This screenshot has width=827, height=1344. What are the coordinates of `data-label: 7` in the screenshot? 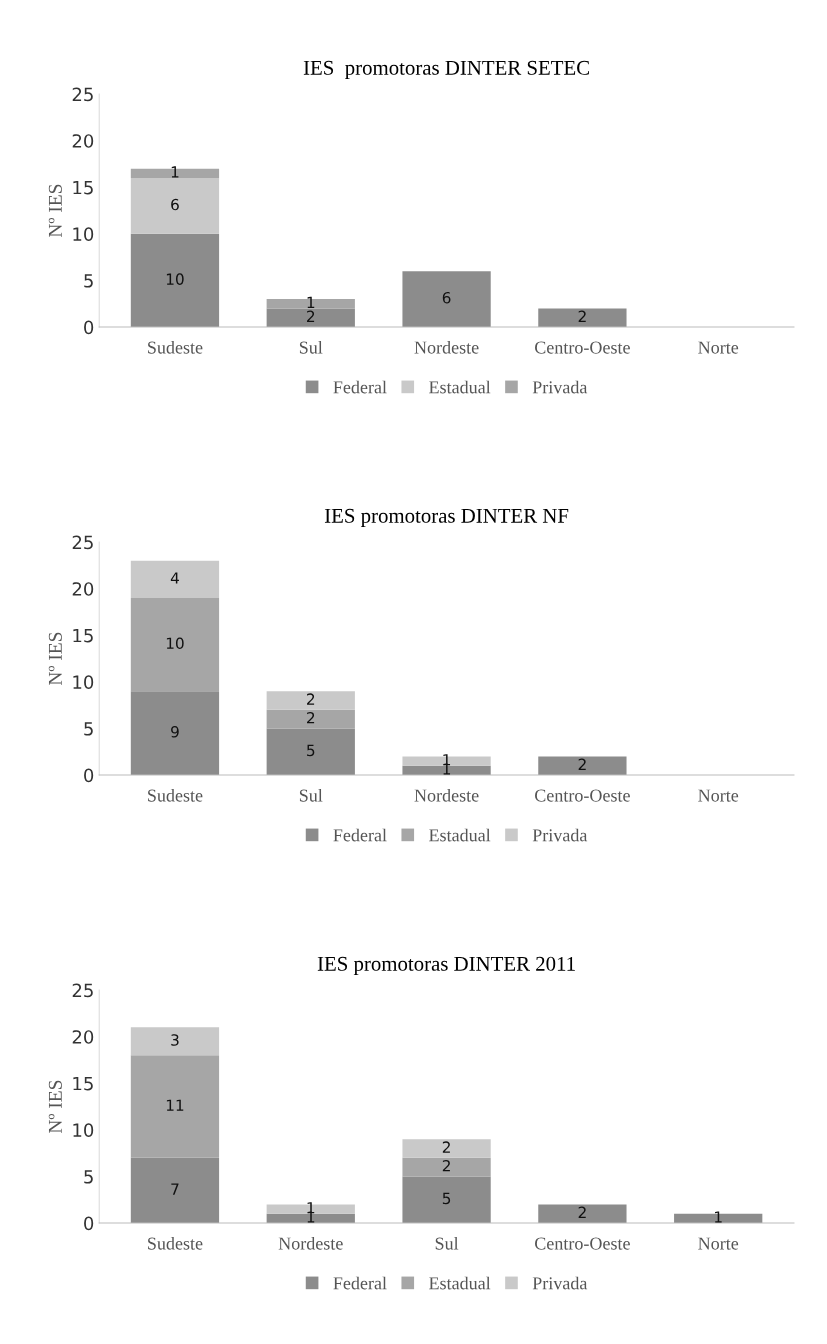 It's located at (175, 1189).